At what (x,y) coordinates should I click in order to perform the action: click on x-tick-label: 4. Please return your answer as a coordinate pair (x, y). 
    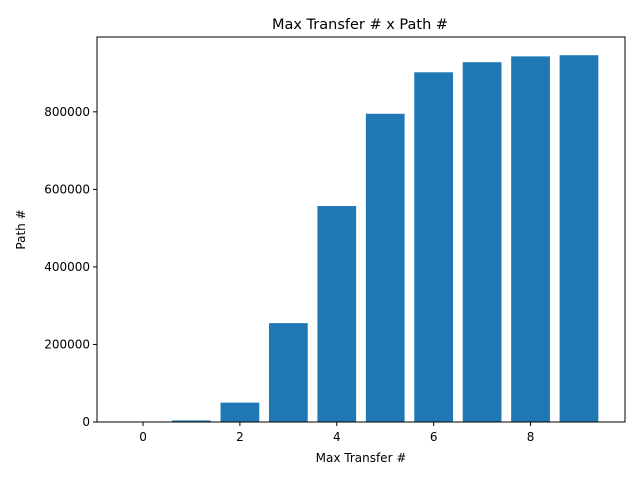
    Looking at the image, I should click on (337, 437).